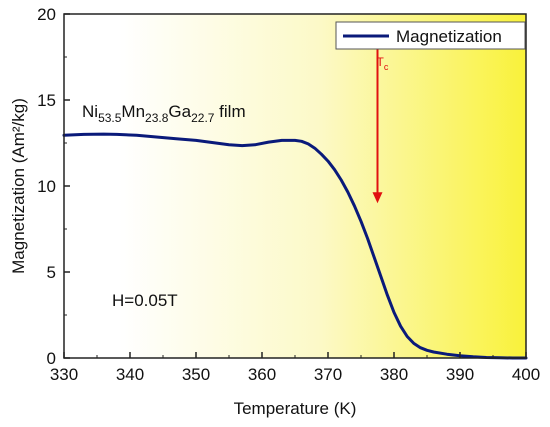 The image size is (550, 427). Describe the element at coordinates (377, 198) in the screenshot. I see `tc-arrow-head` at that location.